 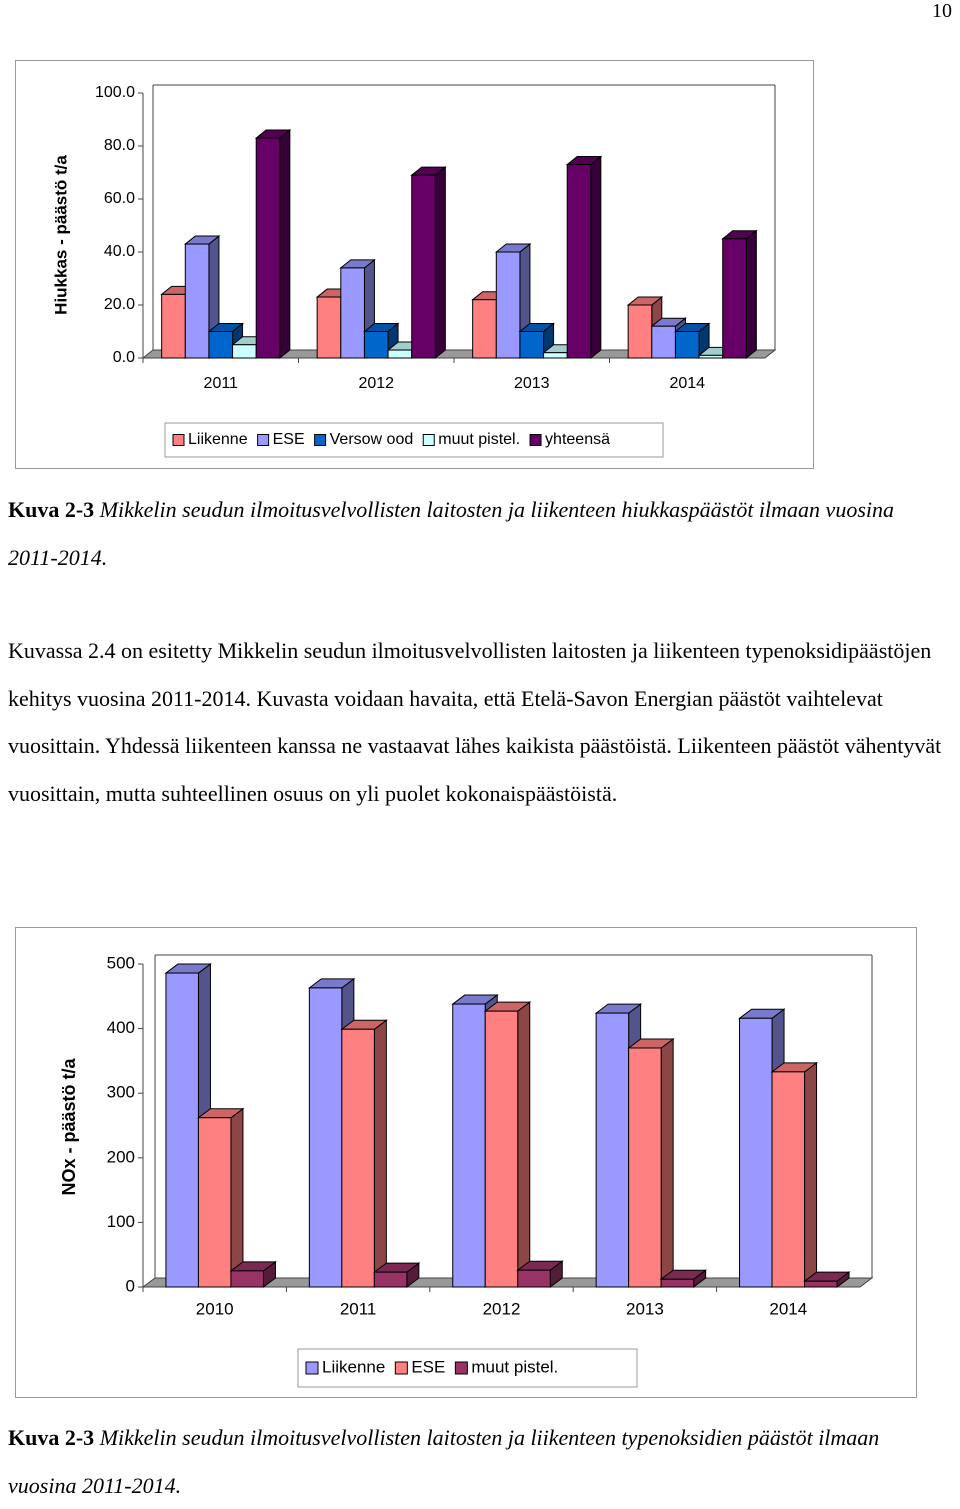 What do you see at coordinates (119, 145) in the screenshot?
I see `y-tick-label: 80.0` at bounding box center [119, 145].